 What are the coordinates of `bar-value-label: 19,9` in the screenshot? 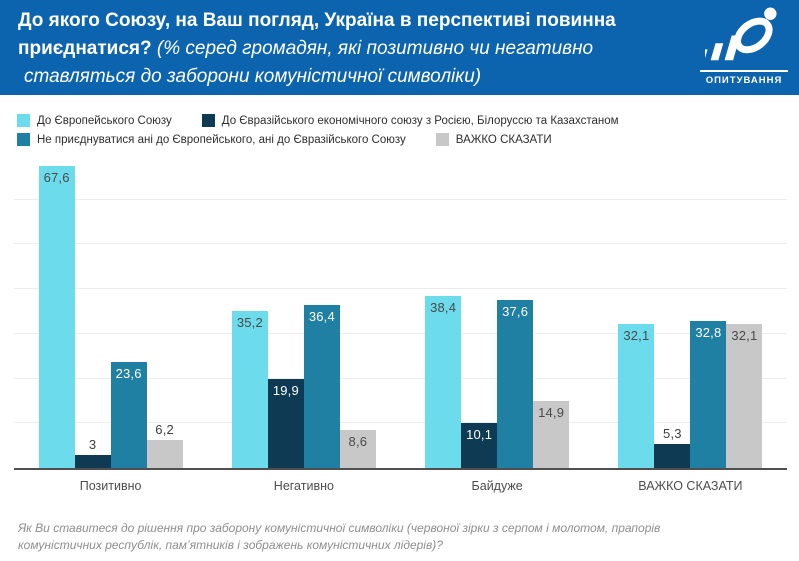 It's located at (285, 390).